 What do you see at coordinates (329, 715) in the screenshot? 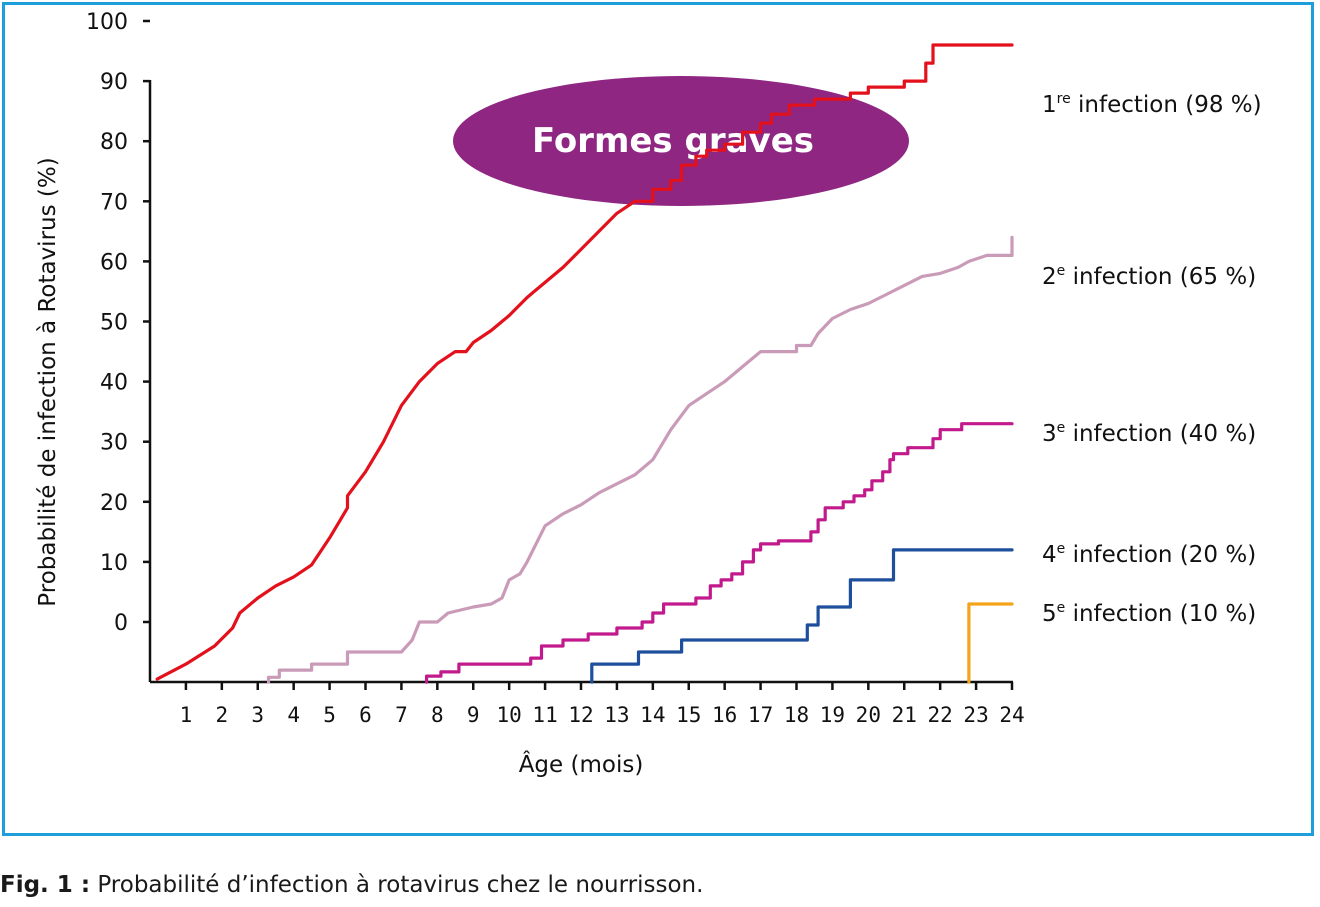
I see `x-tick-label: 5` at bounding box center [329, 715].